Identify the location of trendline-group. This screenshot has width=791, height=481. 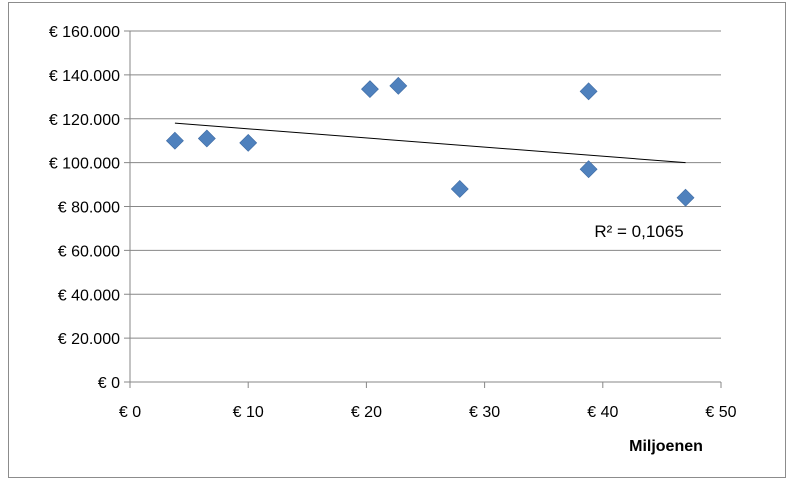
(430, 143).